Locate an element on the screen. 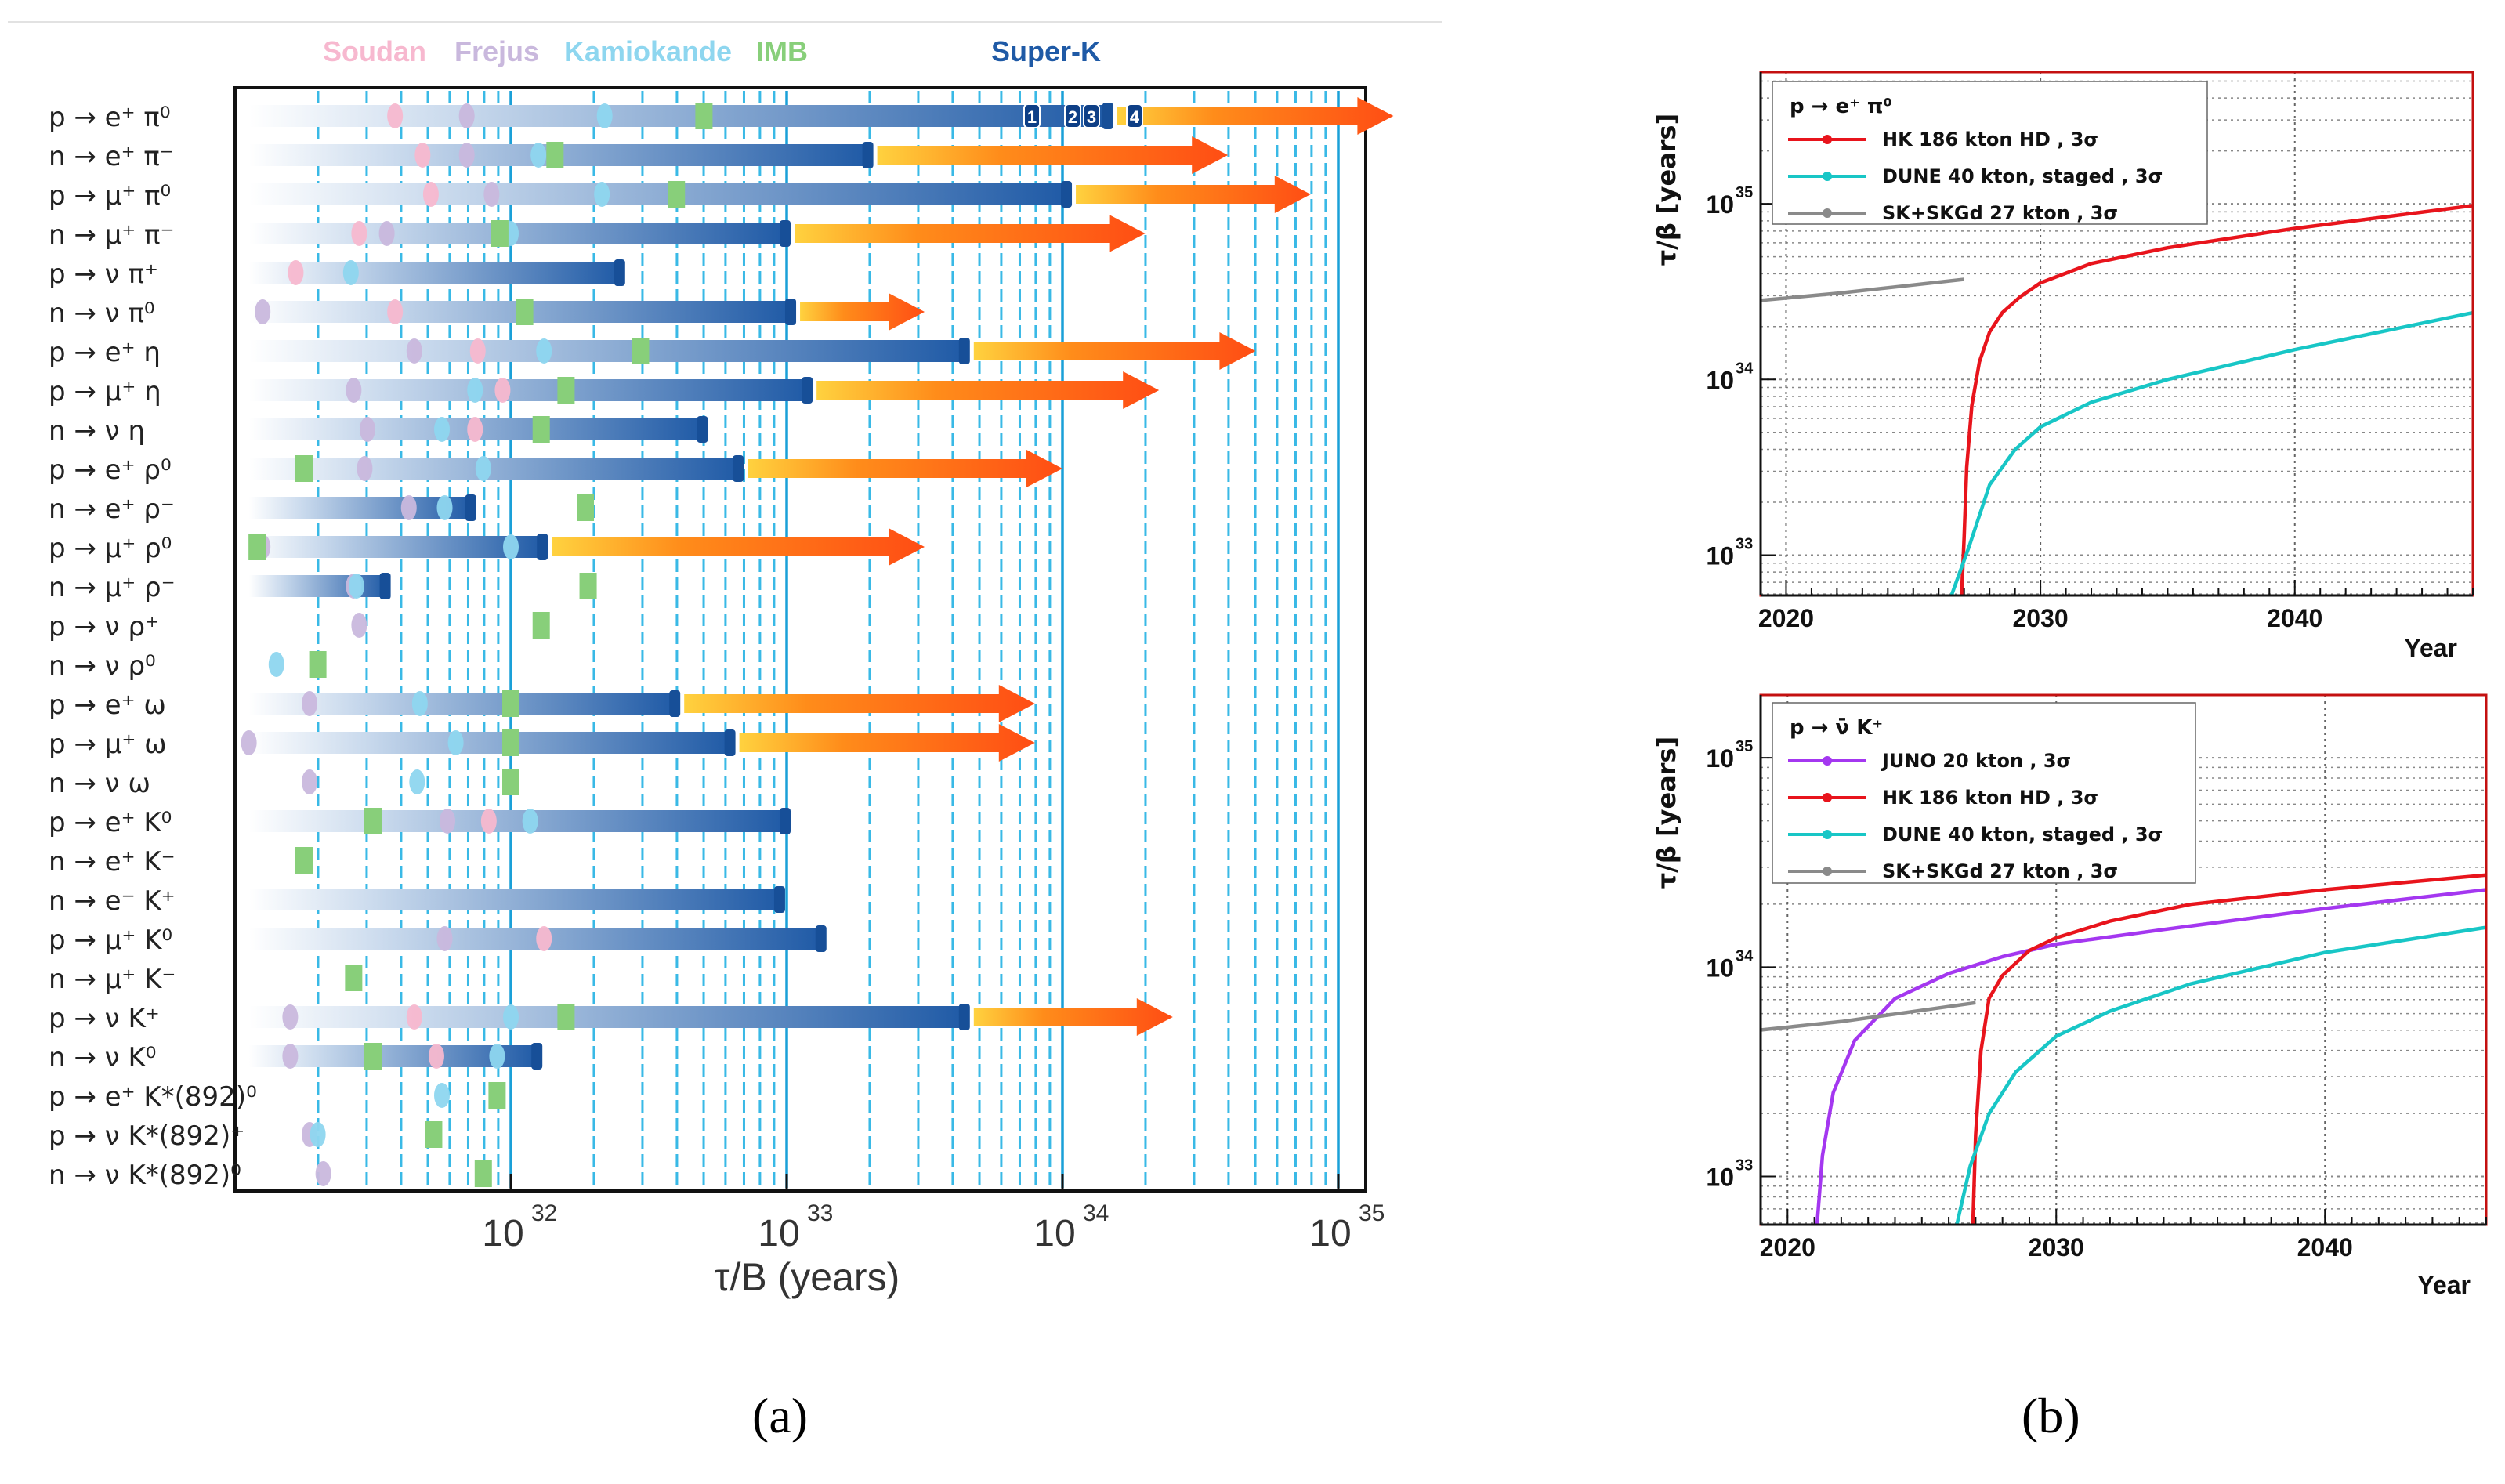 This screenshot has height=1484, width=2505. y-tick-label: 10 is located at coordinates (1720, 205).